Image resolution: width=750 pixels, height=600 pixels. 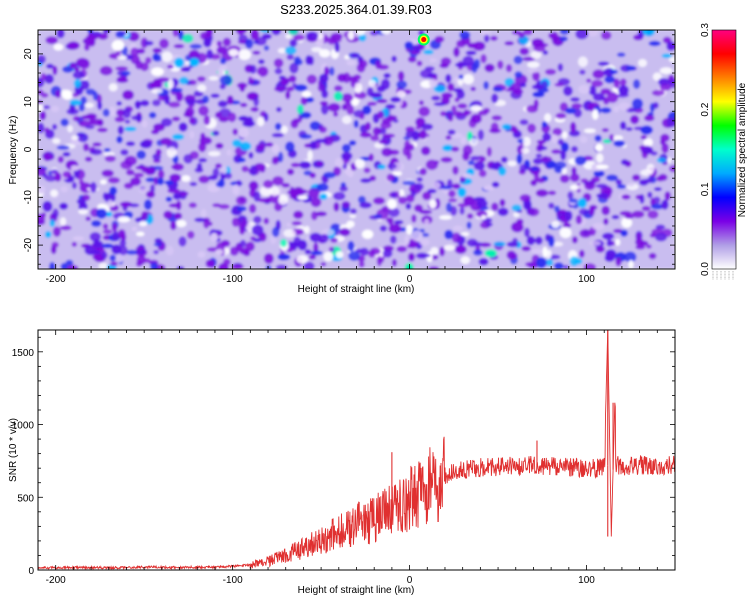 I want to click on x-tick-label: 0, so click(x=410, y=580).